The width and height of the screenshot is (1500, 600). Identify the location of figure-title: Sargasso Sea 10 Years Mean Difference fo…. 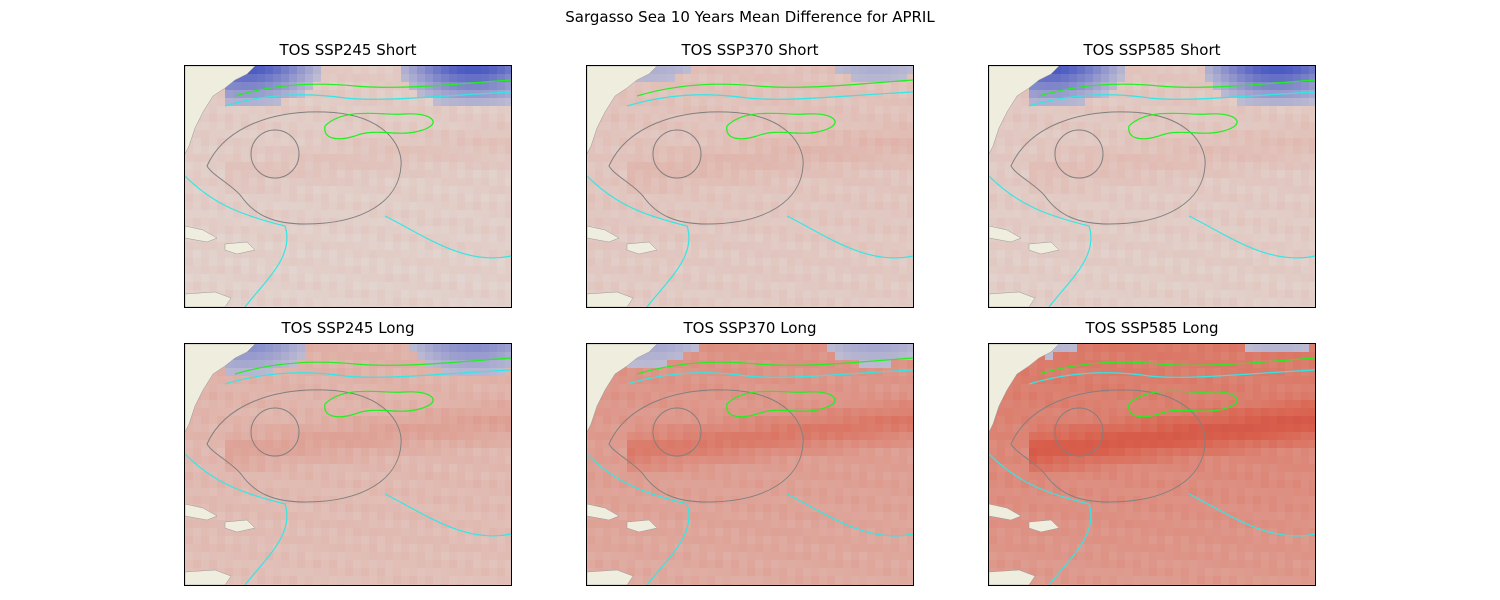
(750, 17).